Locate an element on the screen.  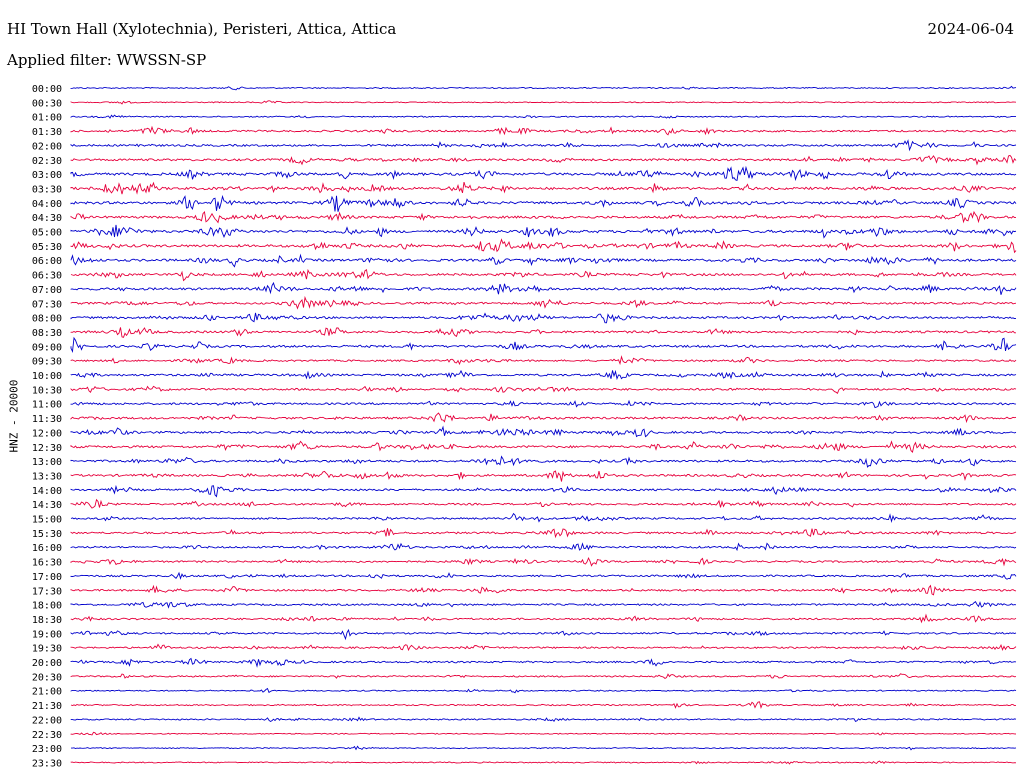
row-label: 19:30 is located at coordinates (47, 649).